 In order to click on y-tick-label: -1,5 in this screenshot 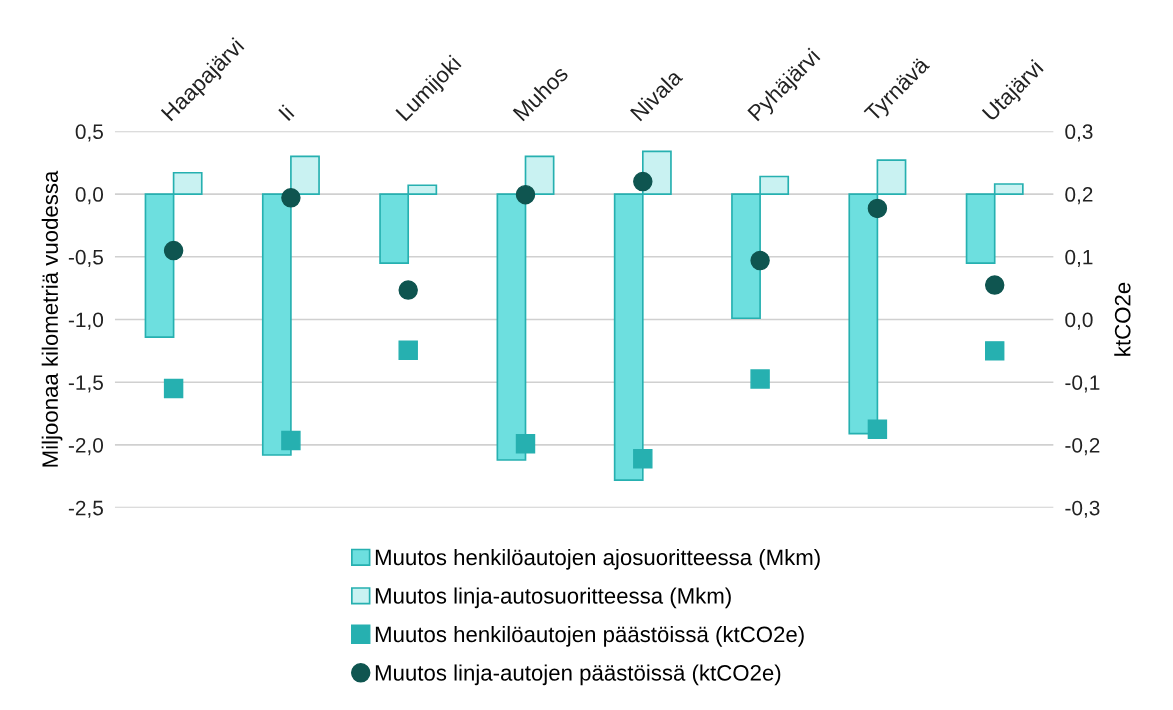, I will do `click(85, 384)`.